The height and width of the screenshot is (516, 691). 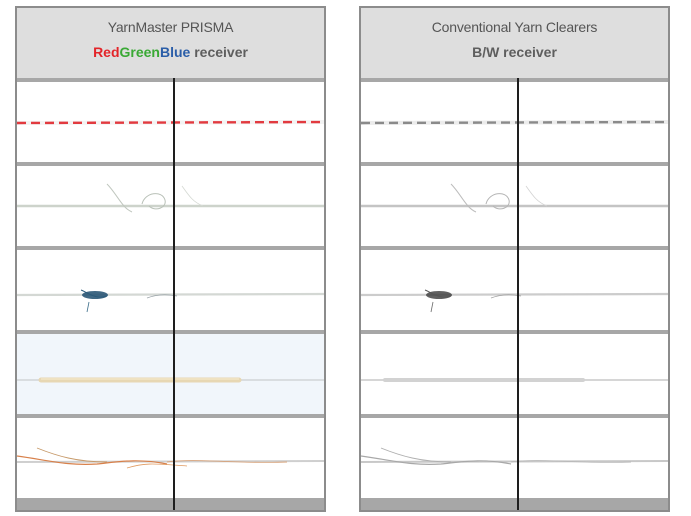 I want to click on subtitle-receiver: receiver, so click(x=219, y=52).